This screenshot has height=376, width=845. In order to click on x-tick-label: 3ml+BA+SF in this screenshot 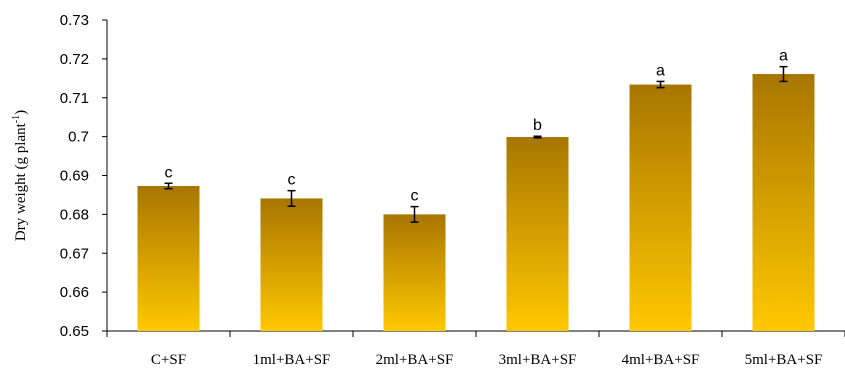, I will do `click(538, 360)`.